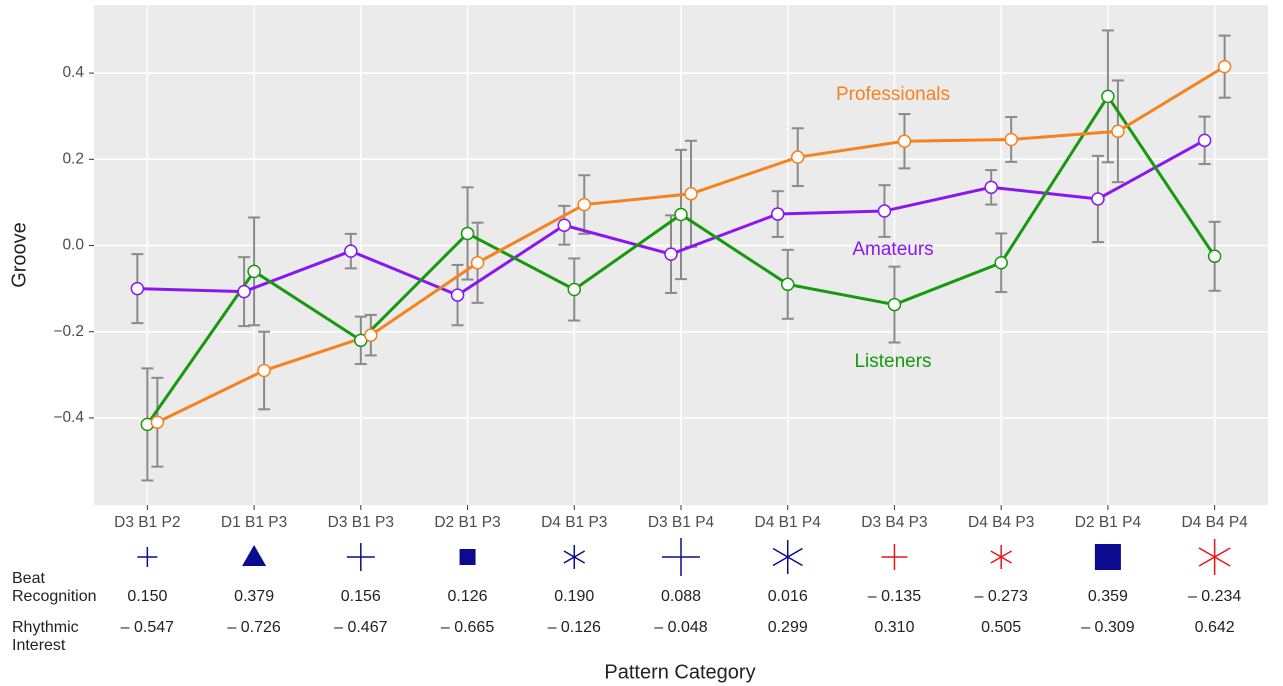 The width and height of the screenshot is (1283, 686). What do you see at coordinates (68, 331) in the screenshot?
I see `y-tick-label: −0.2` at bounding box center [68, 331].